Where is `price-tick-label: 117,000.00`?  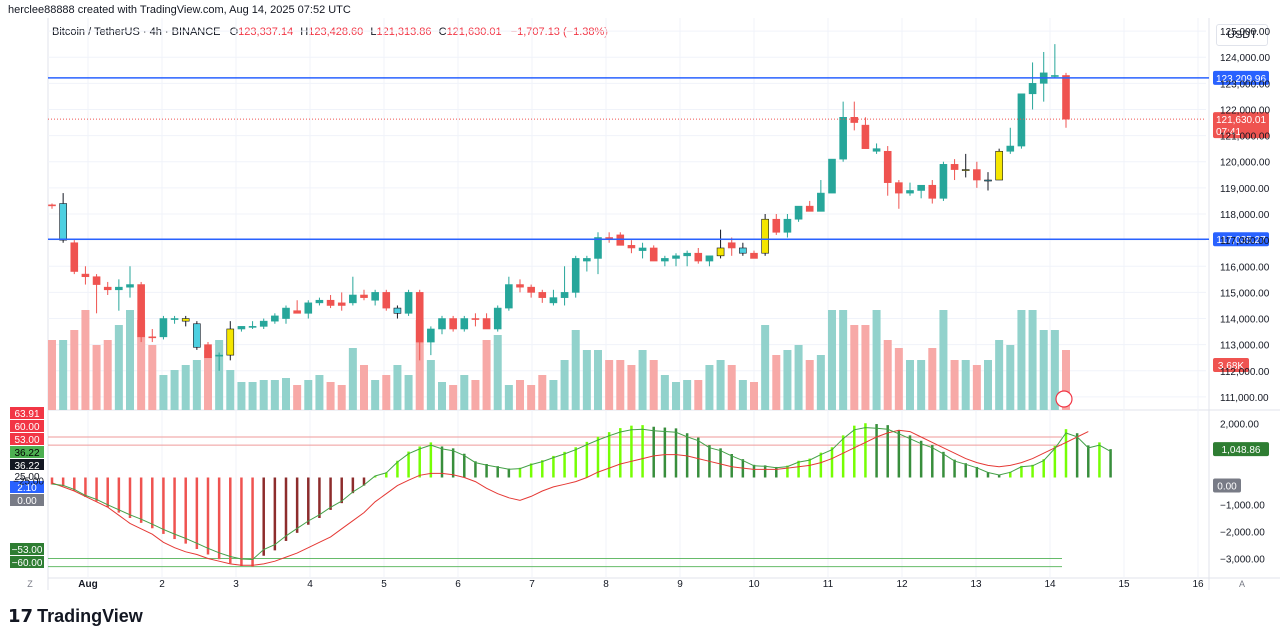
price-tick-label: 117,000.00 is located at coordinates (1245, 241).